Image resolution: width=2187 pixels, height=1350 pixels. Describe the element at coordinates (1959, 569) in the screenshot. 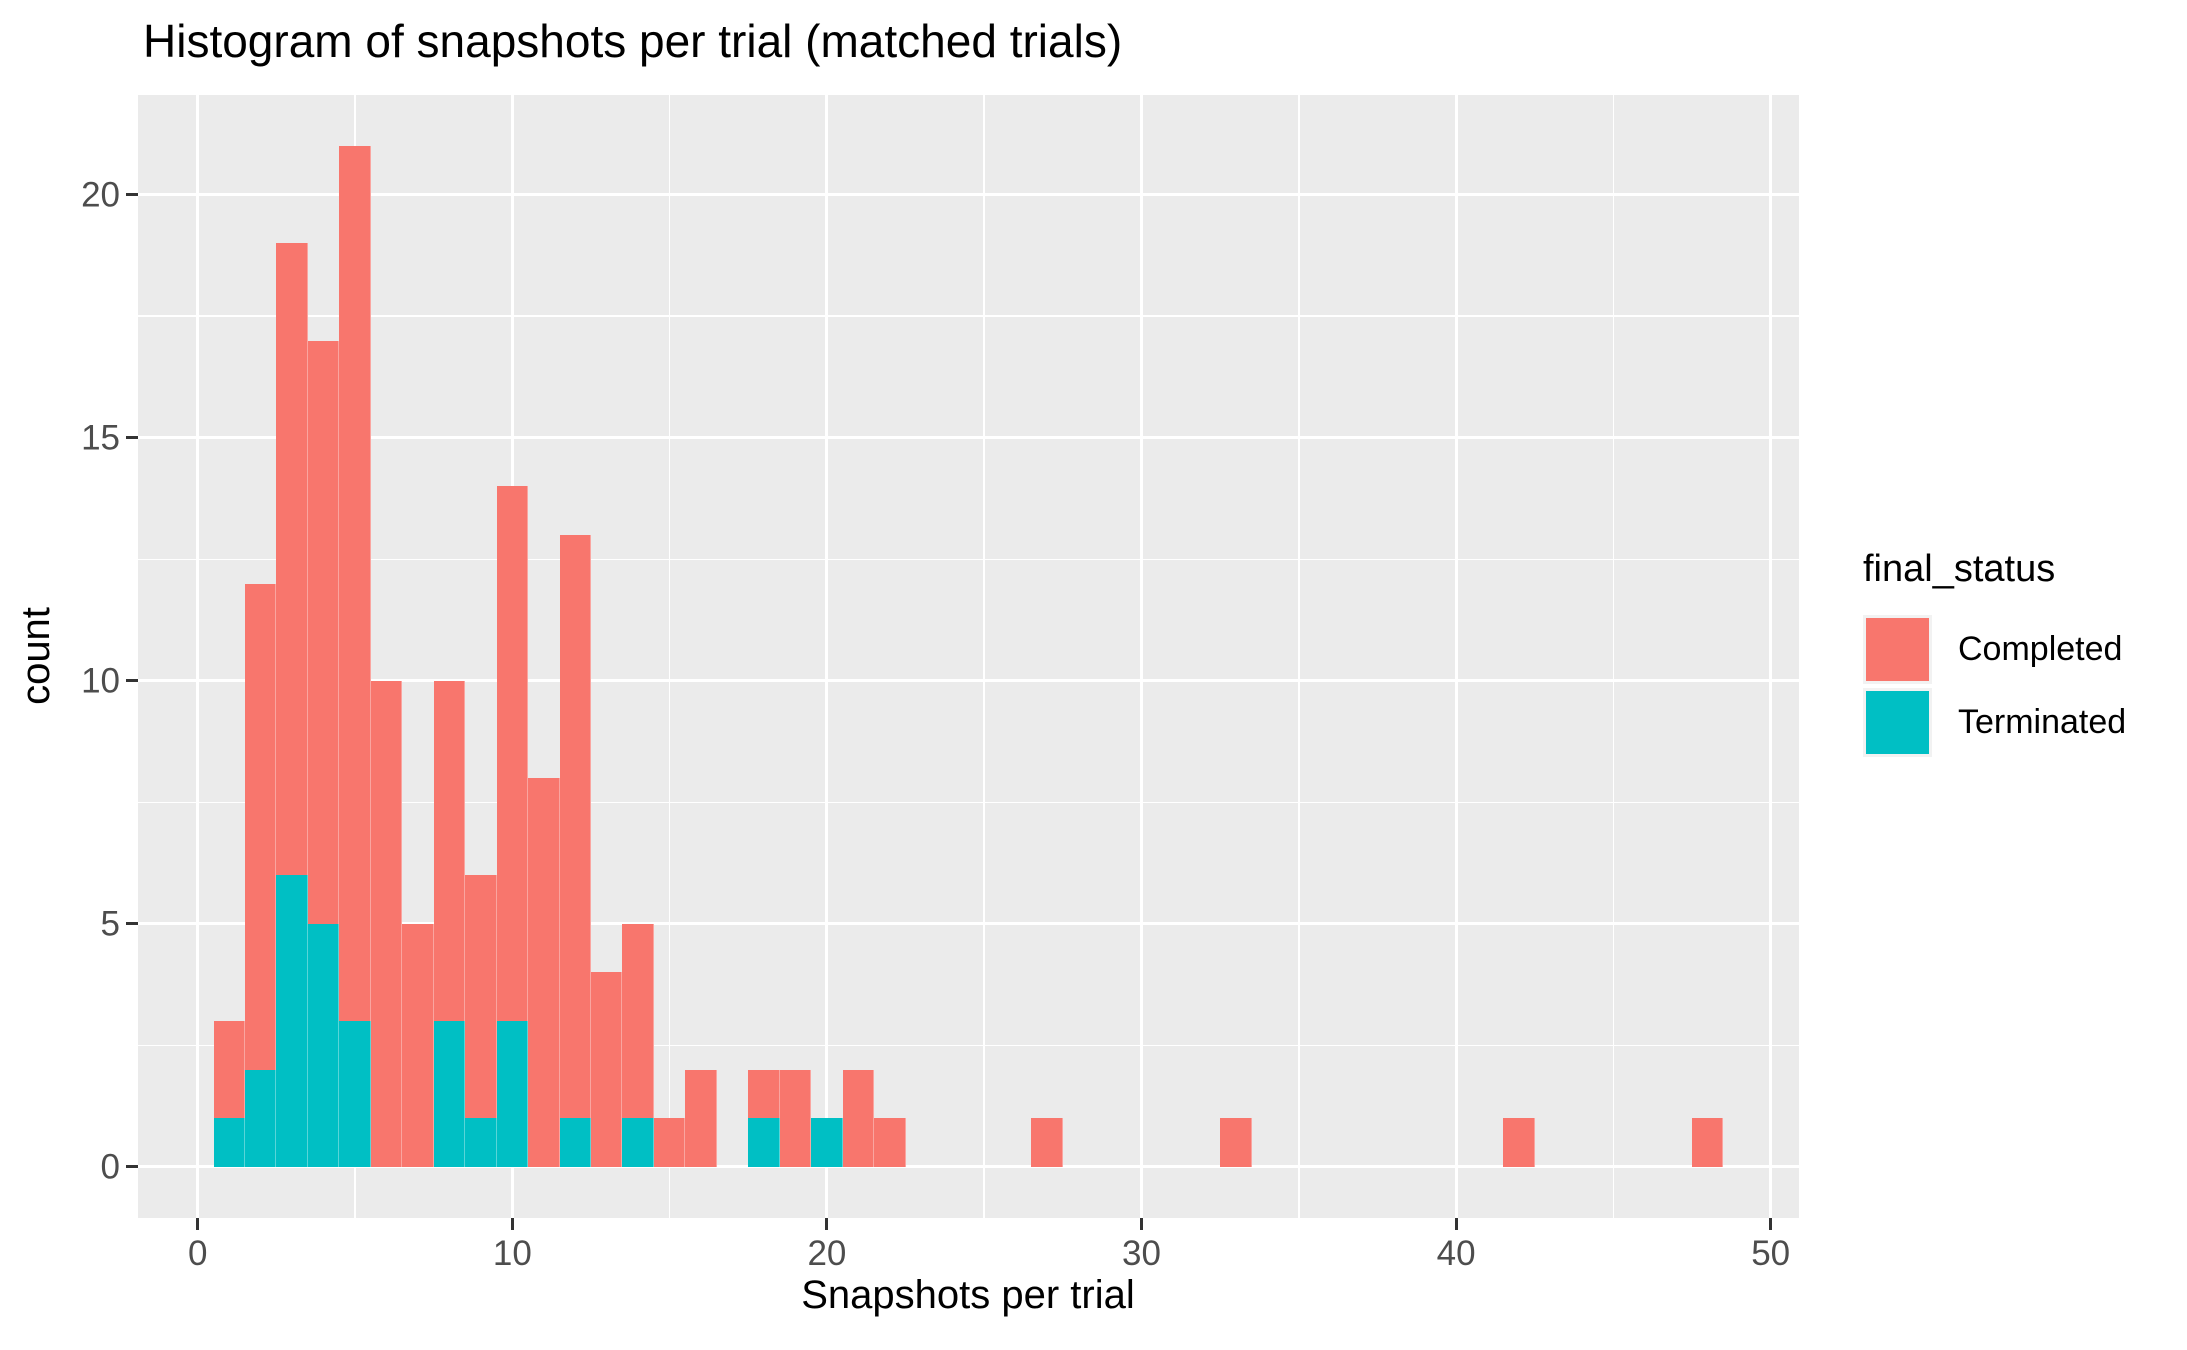

I see `legend-title: final_status` at that location.